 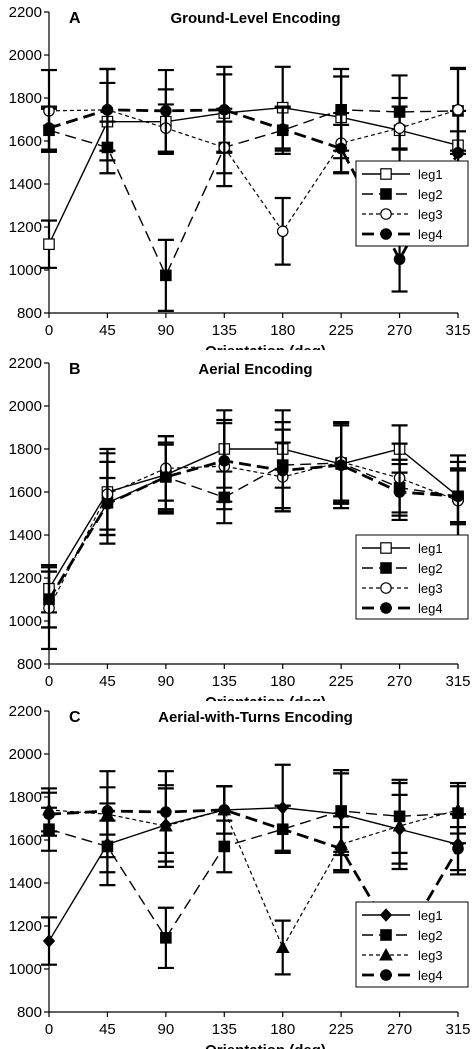 I want to click on chart-c-series-line-leg1, so click(x=253, y=874).